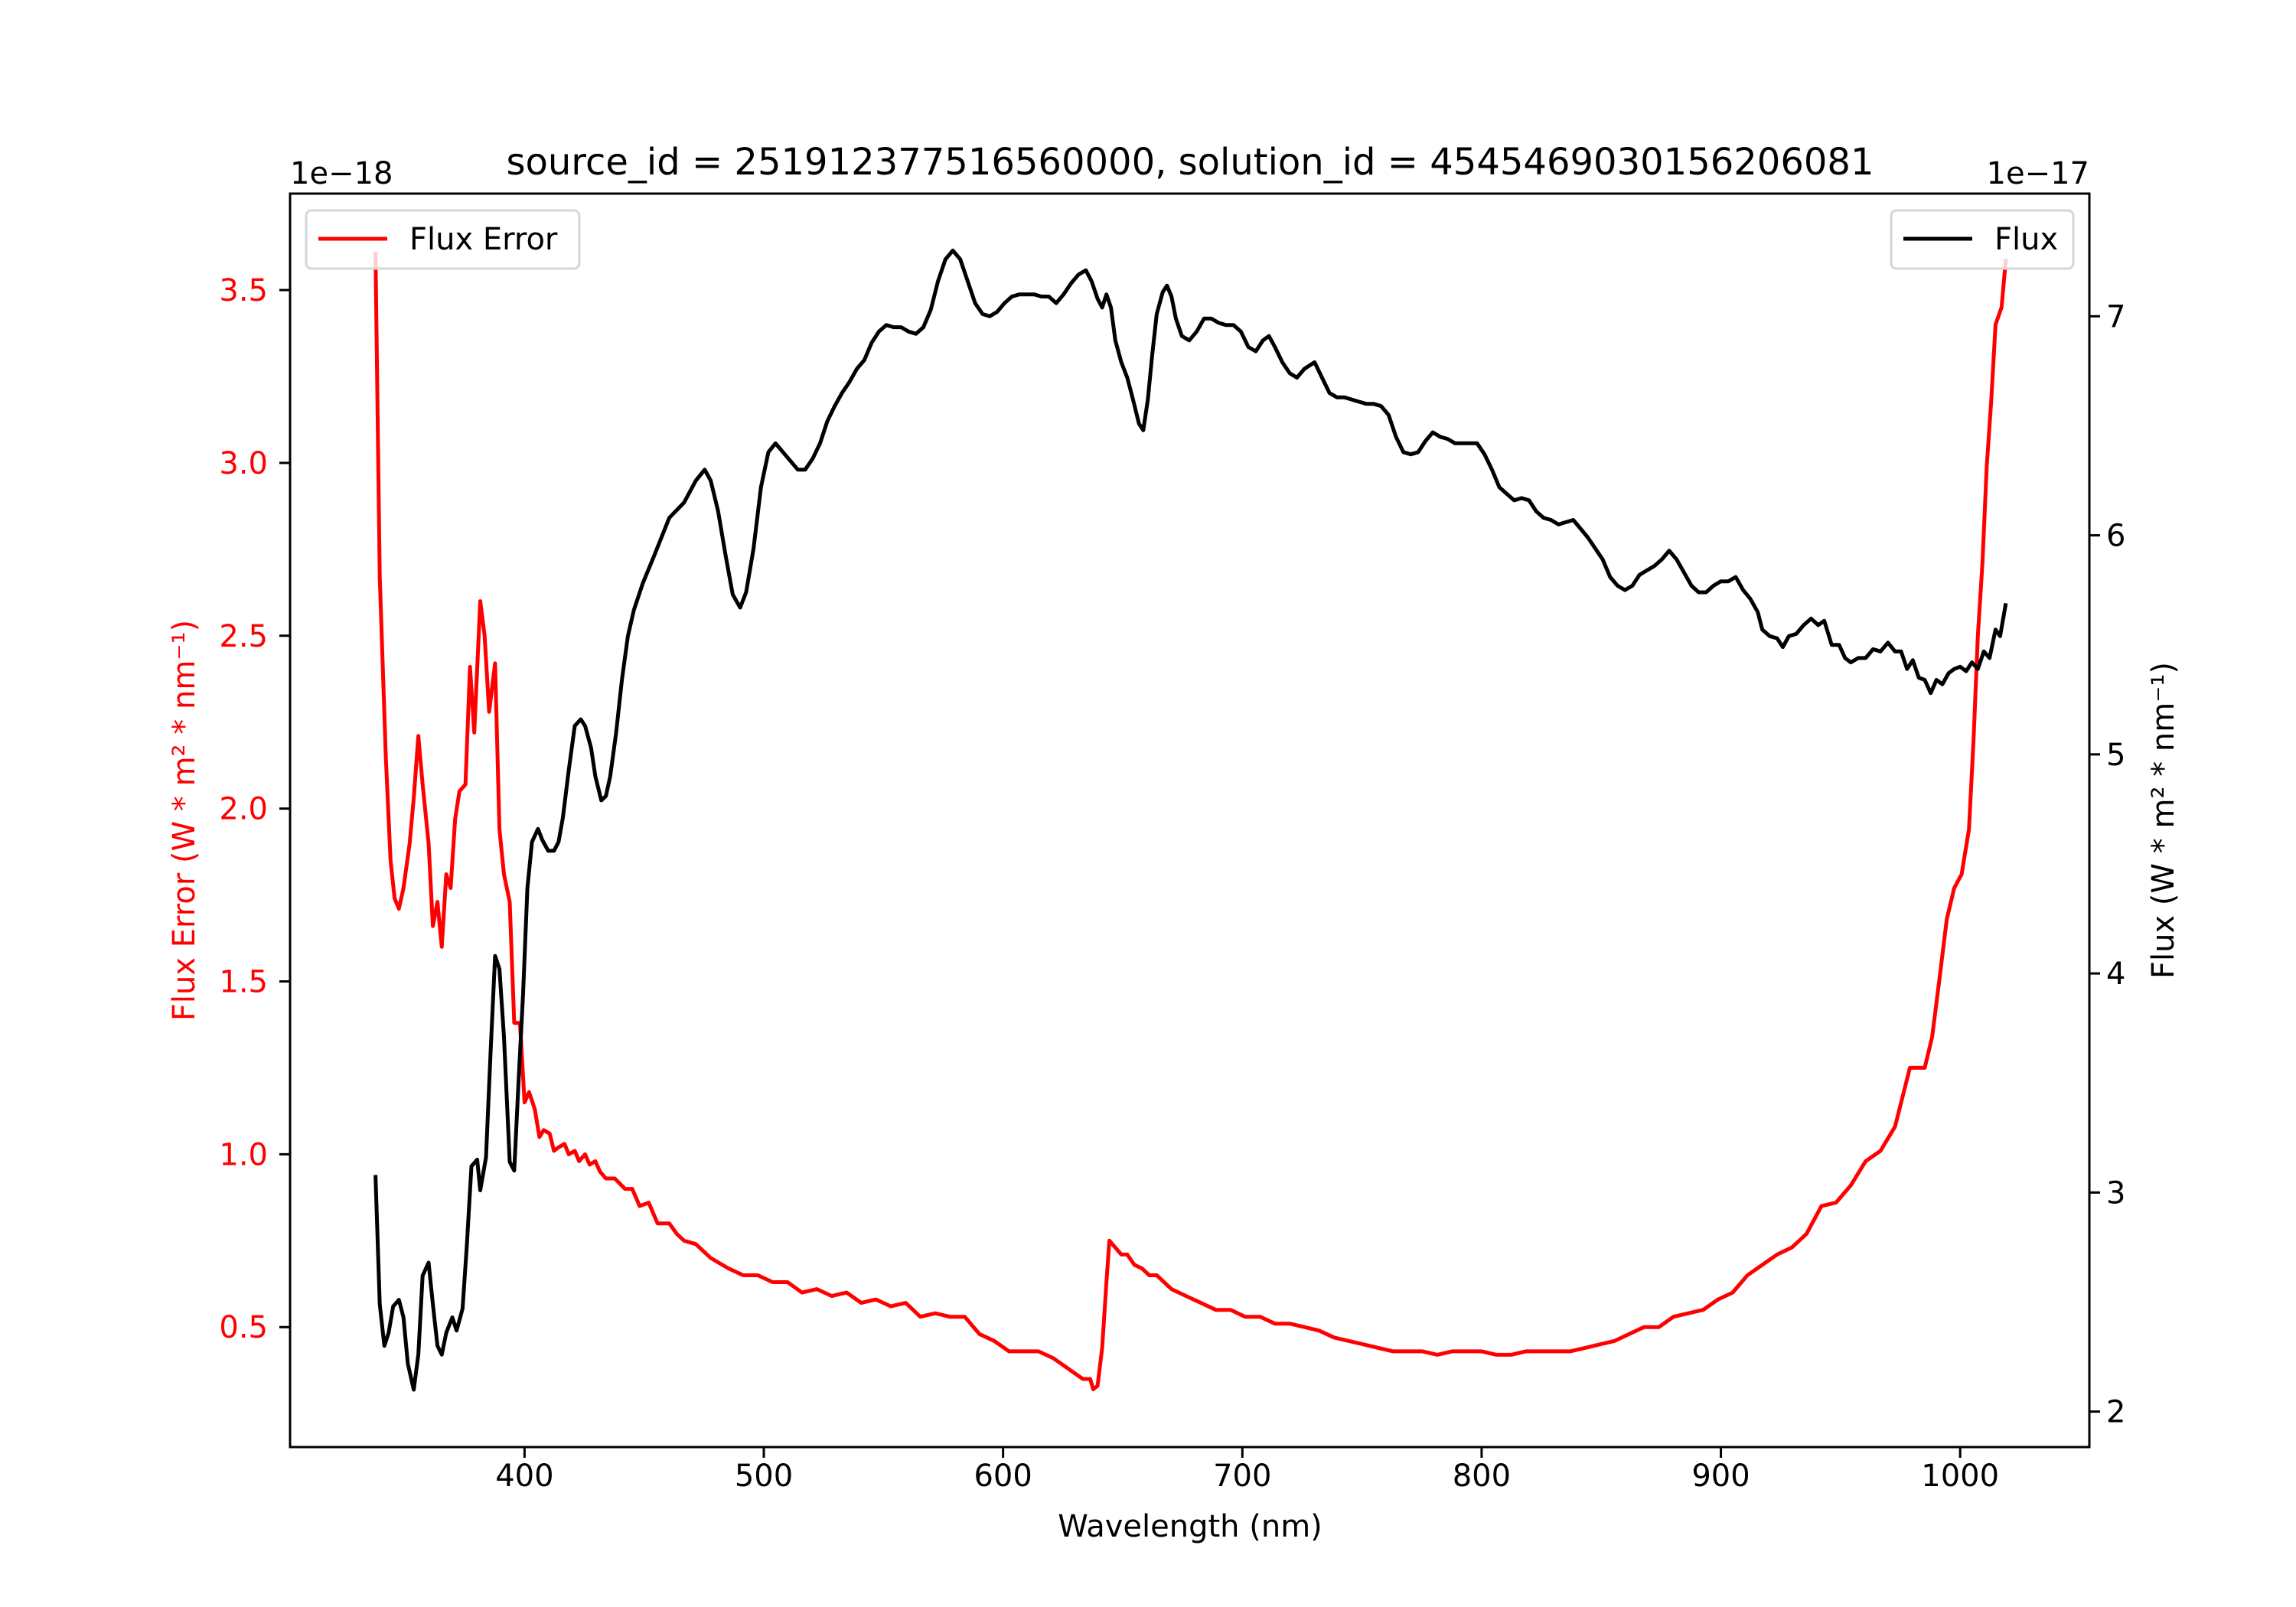 This screenshot has width=2296, height=1607. I want to click on left-y-axis-label: Flux Error (W * m² * nm⁻¹), so click(184, 820).